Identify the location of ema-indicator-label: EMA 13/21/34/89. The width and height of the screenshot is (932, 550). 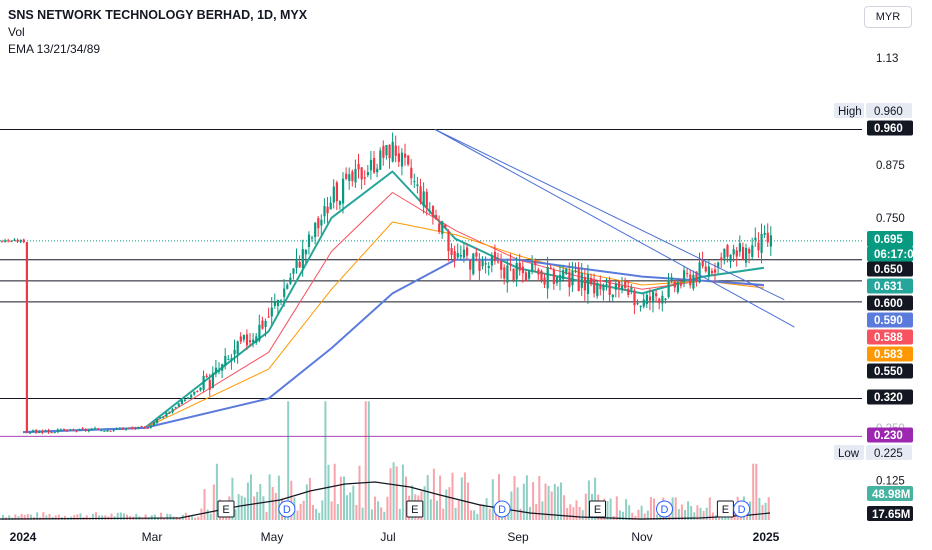
(54, 49).